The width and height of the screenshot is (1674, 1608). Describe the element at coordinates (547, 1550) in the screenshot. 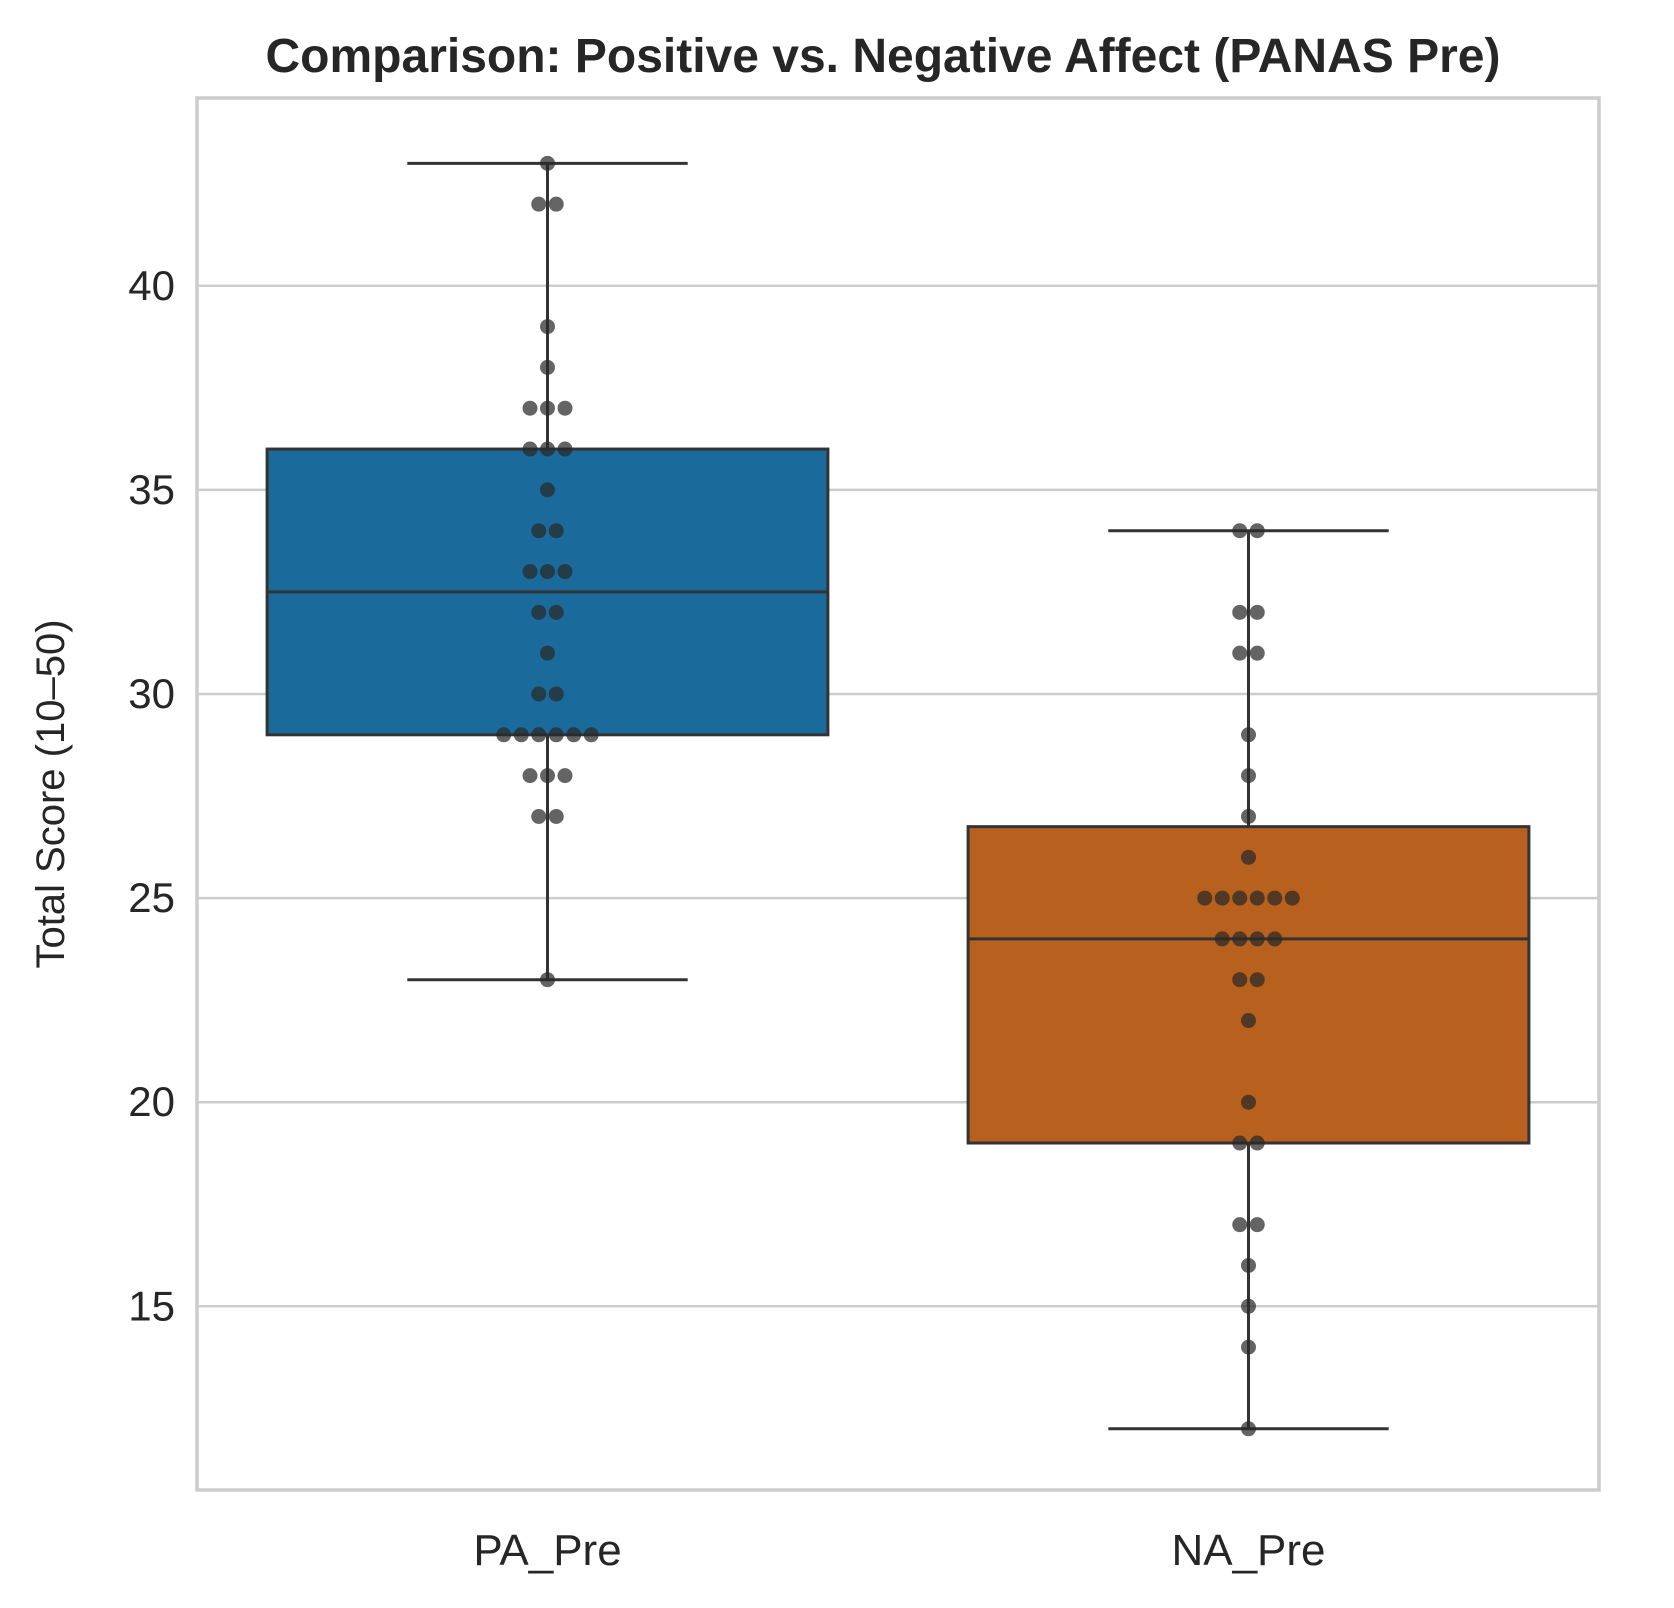

I see `x-tick-label: PA_Pre` at that location.